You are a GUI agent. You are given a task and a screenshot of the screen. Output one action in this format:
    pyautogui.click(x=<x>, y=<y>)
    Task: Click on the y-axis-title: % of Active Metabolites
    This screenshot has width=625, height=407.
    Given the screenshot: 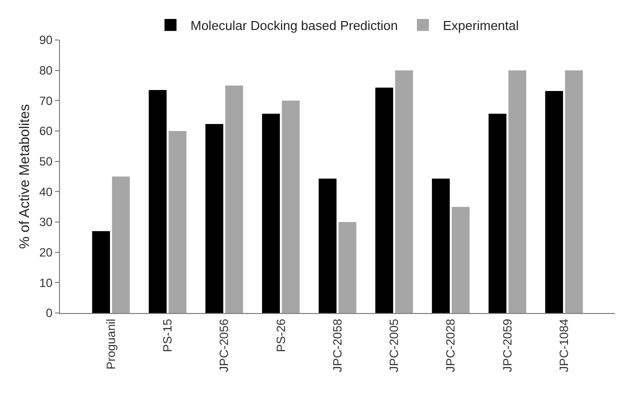 What is the action you would take?
    pyautogui.click(x=24, y=176)
    